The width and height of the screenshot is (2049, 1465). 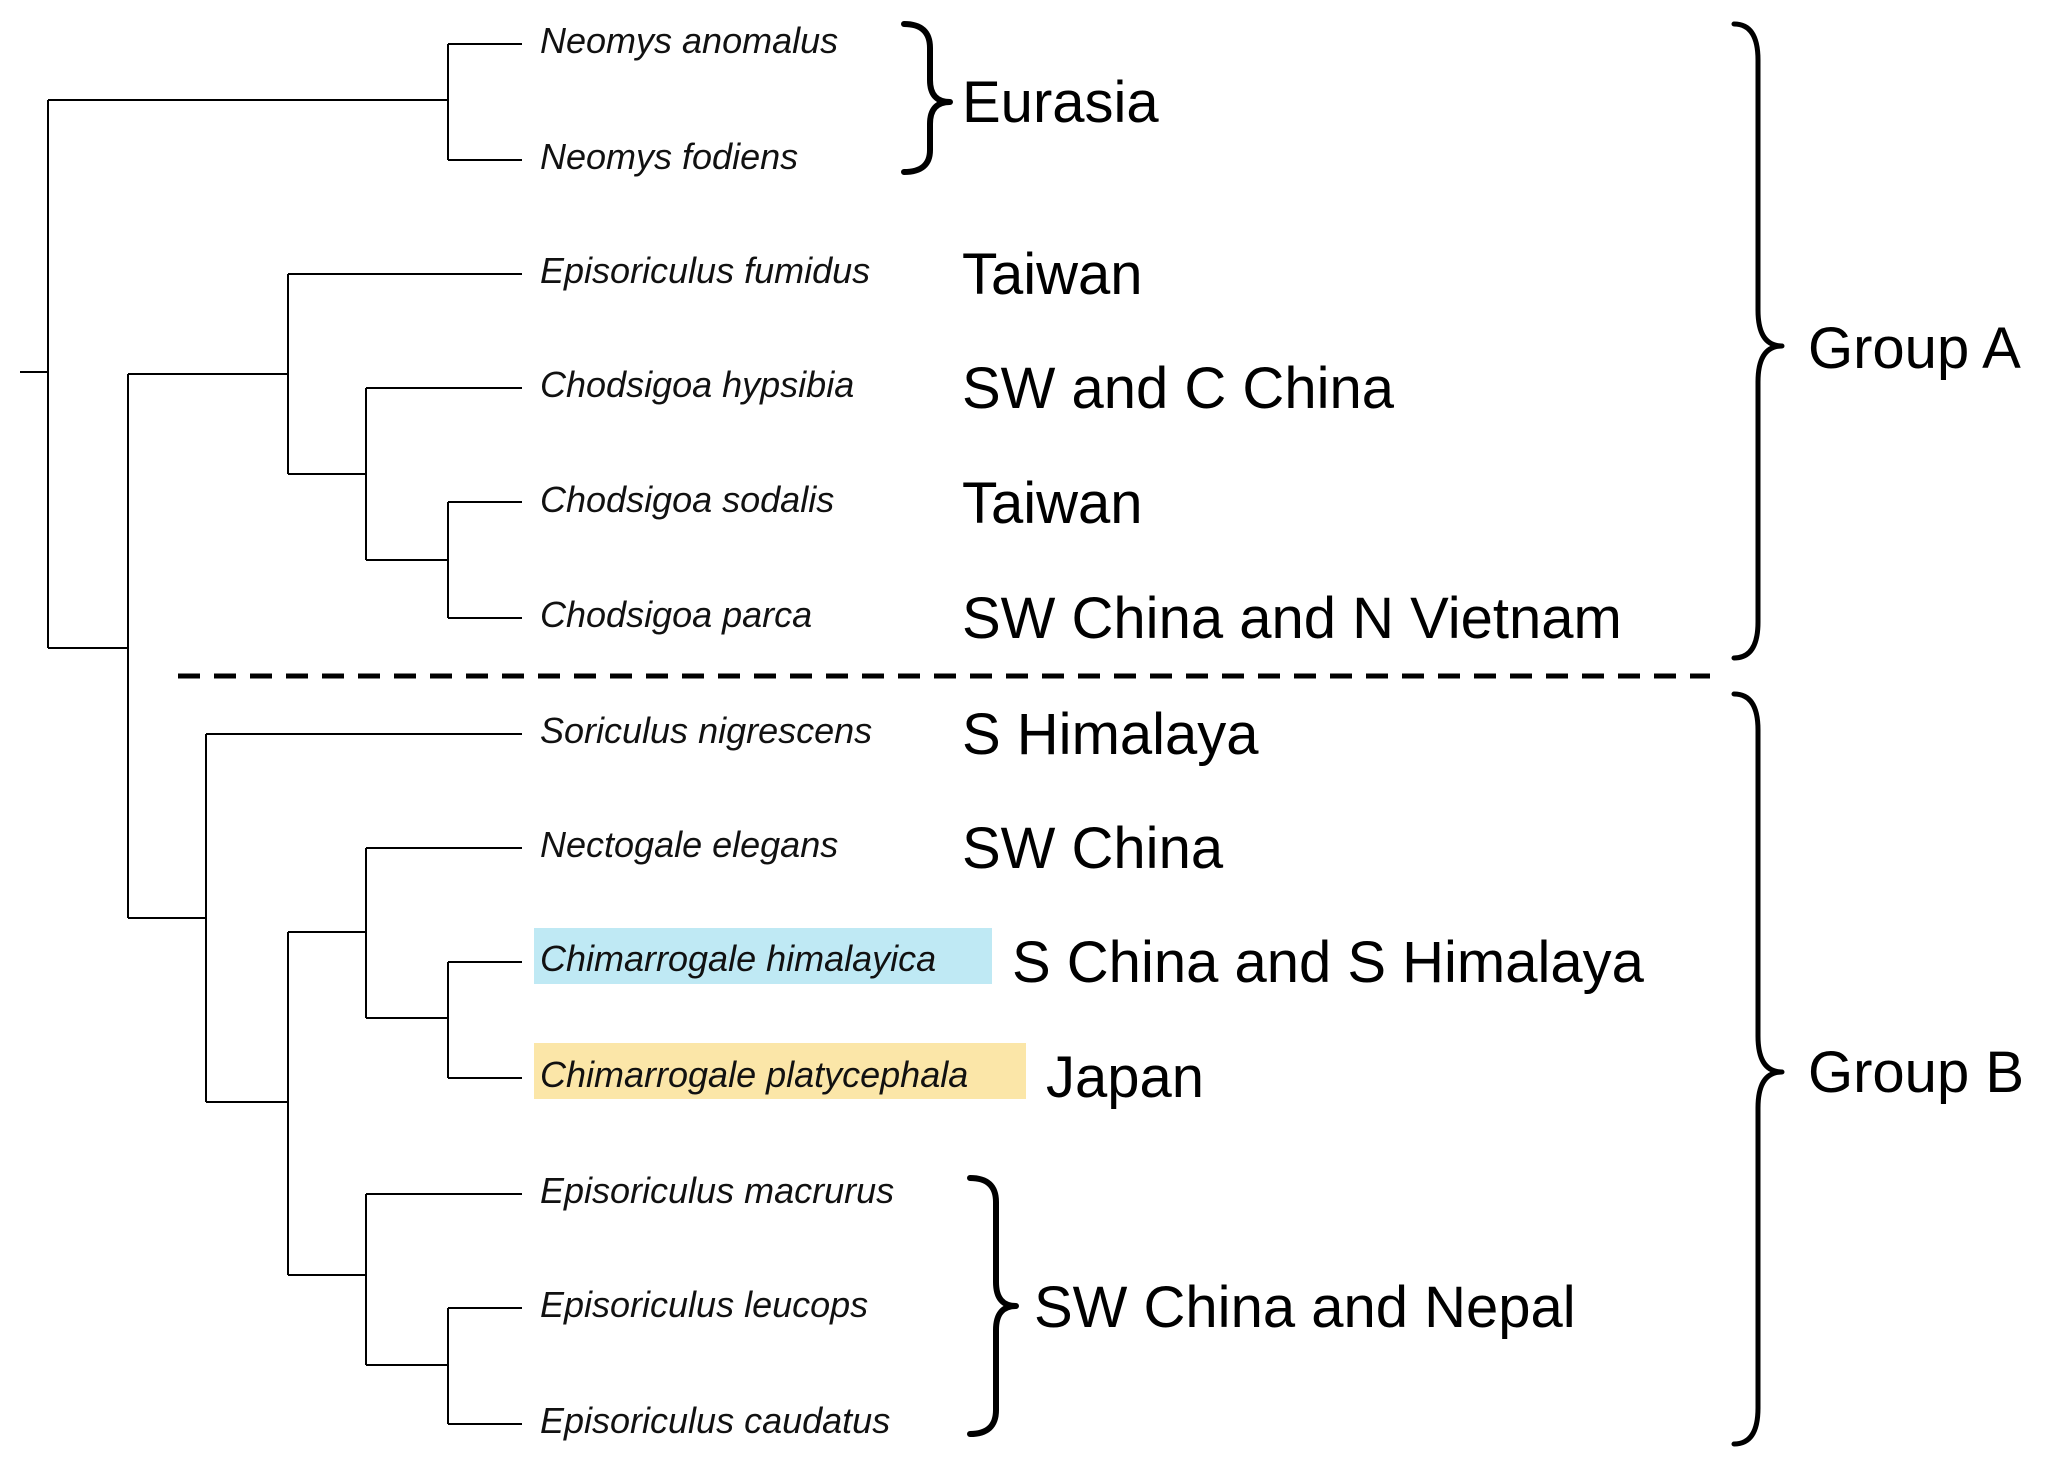 I want to click on region-label-s-china-s-himalaya: S China and S Himalaya, so click(x=1328, y=962).